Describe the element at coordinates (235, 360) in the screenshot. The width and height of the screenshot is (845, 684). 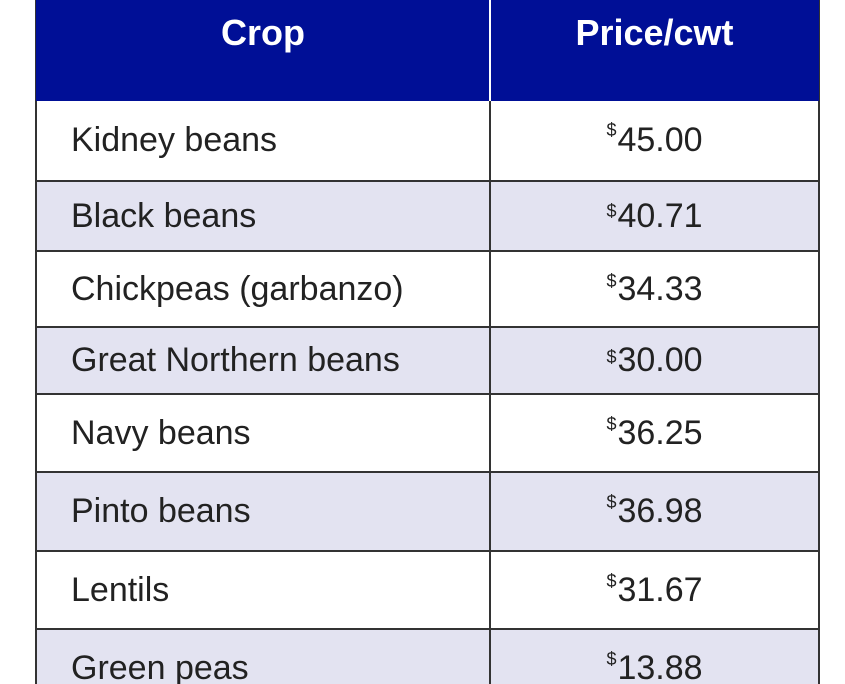
I see `crop-cell: Great Northern beans` at that location.